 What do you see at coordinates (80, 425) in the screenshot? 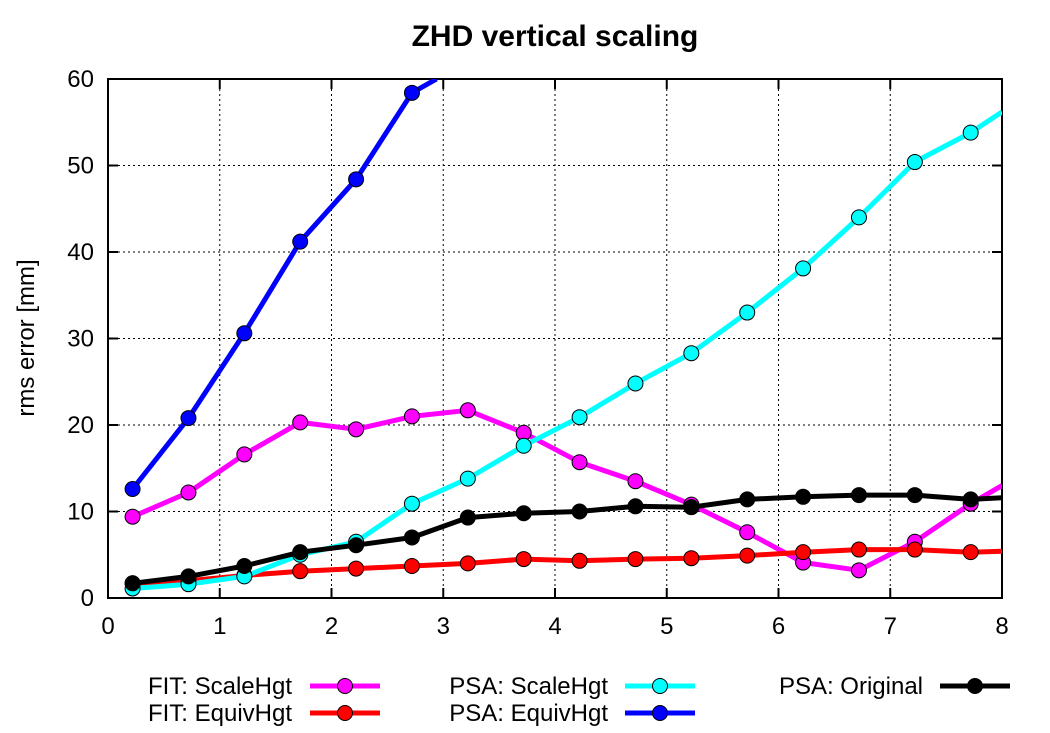
I see `y-tick-label: 20` at bounding box center [80, 425].